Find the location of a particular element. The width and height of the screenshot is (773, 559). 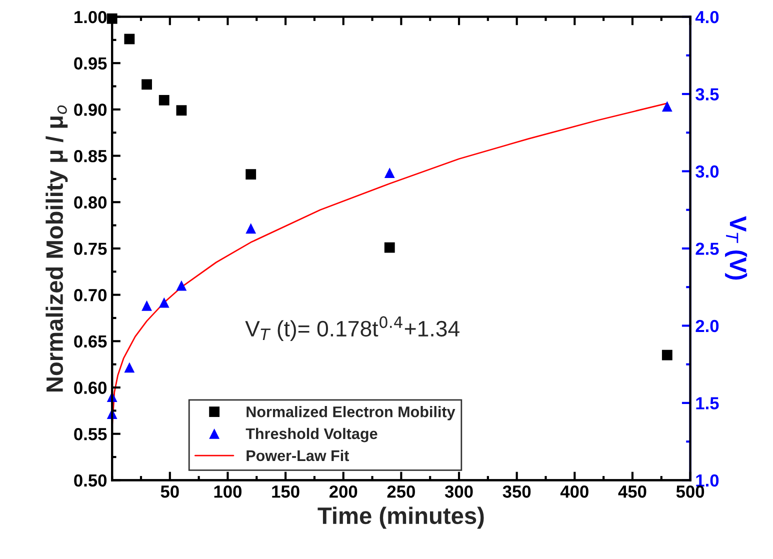

y-tick-label: 0.80 is located at coordinates (90, 202).